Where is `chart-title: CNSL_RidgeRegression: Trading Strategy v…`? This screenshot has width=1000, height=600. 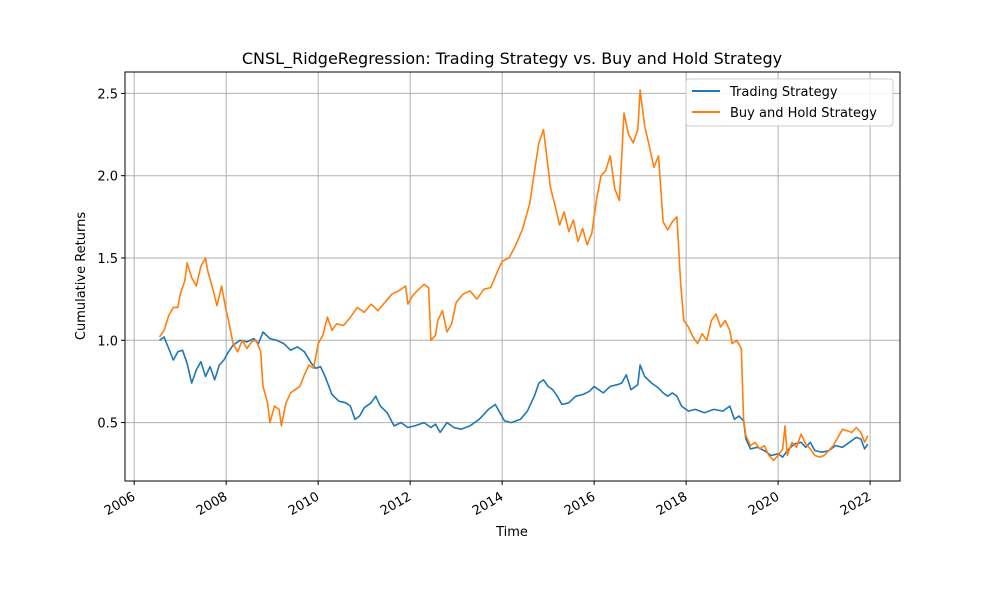
chart-title: CNSL_RidgeRegression: Trading Strategy v… is located at coordinates (512, 59).